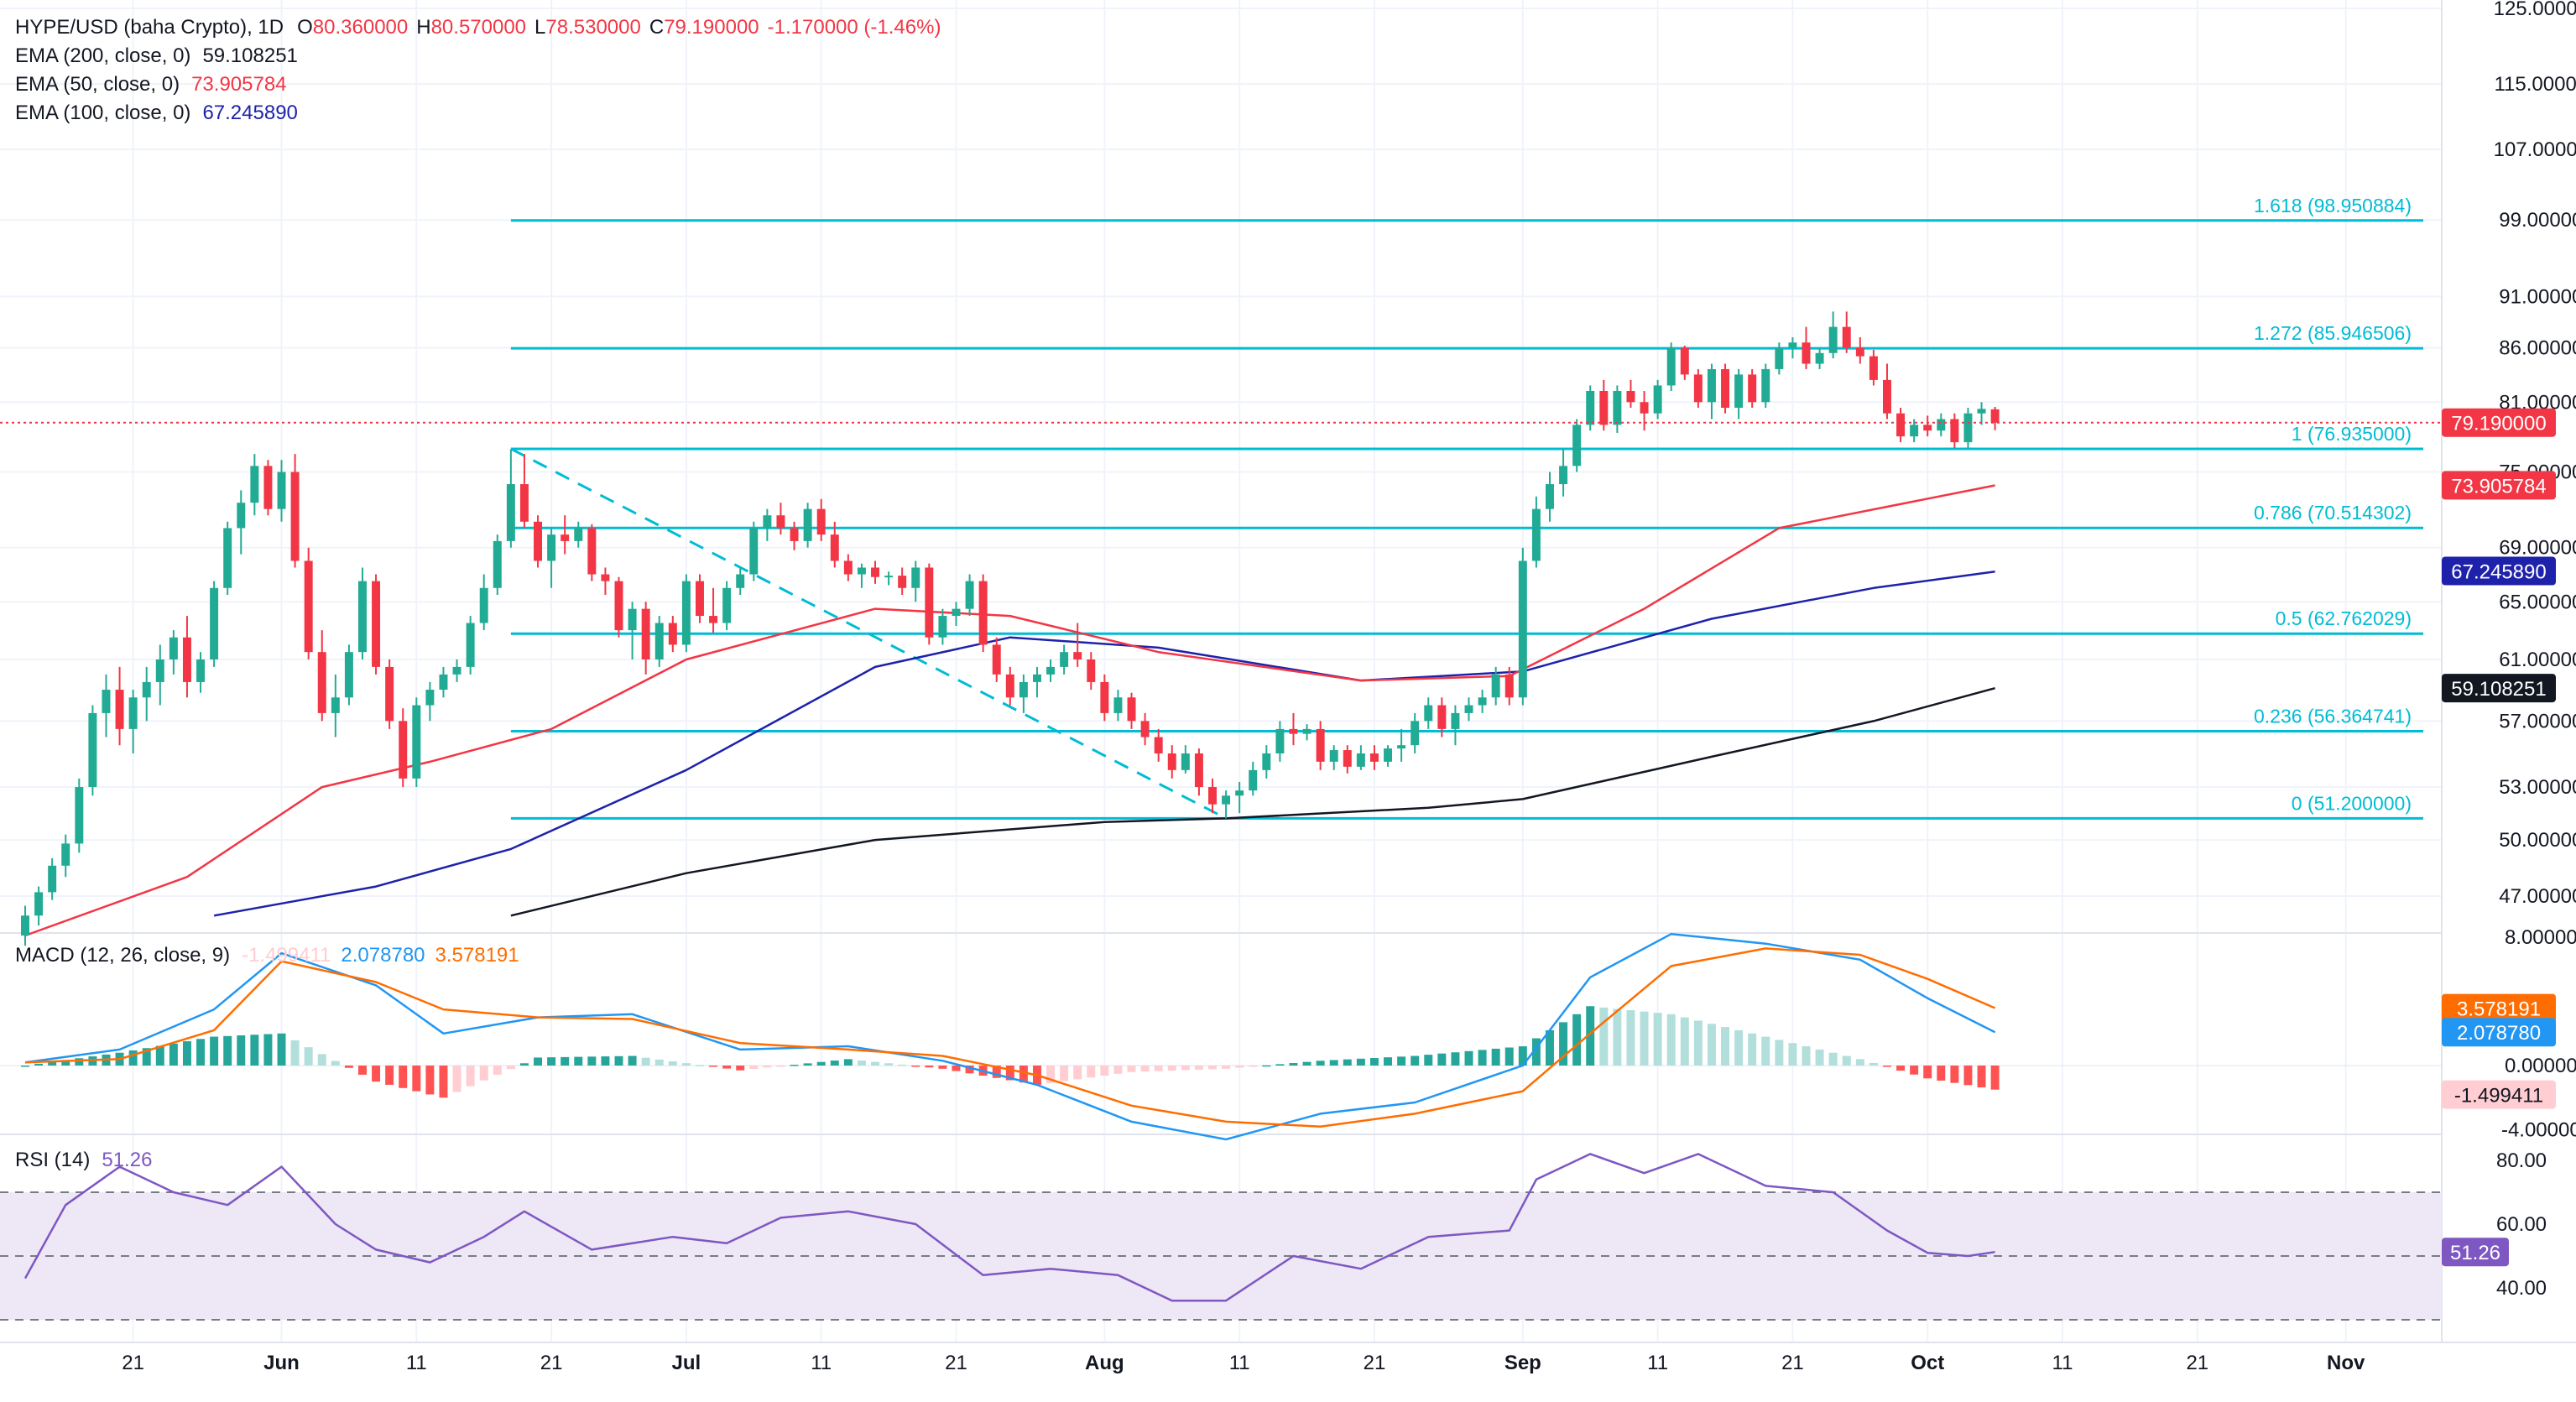  Describe the element at coordinates (156, 113) in the screenshot. I see `legend-ema100: EMA (100, close, 0) 67.245890` at that location.